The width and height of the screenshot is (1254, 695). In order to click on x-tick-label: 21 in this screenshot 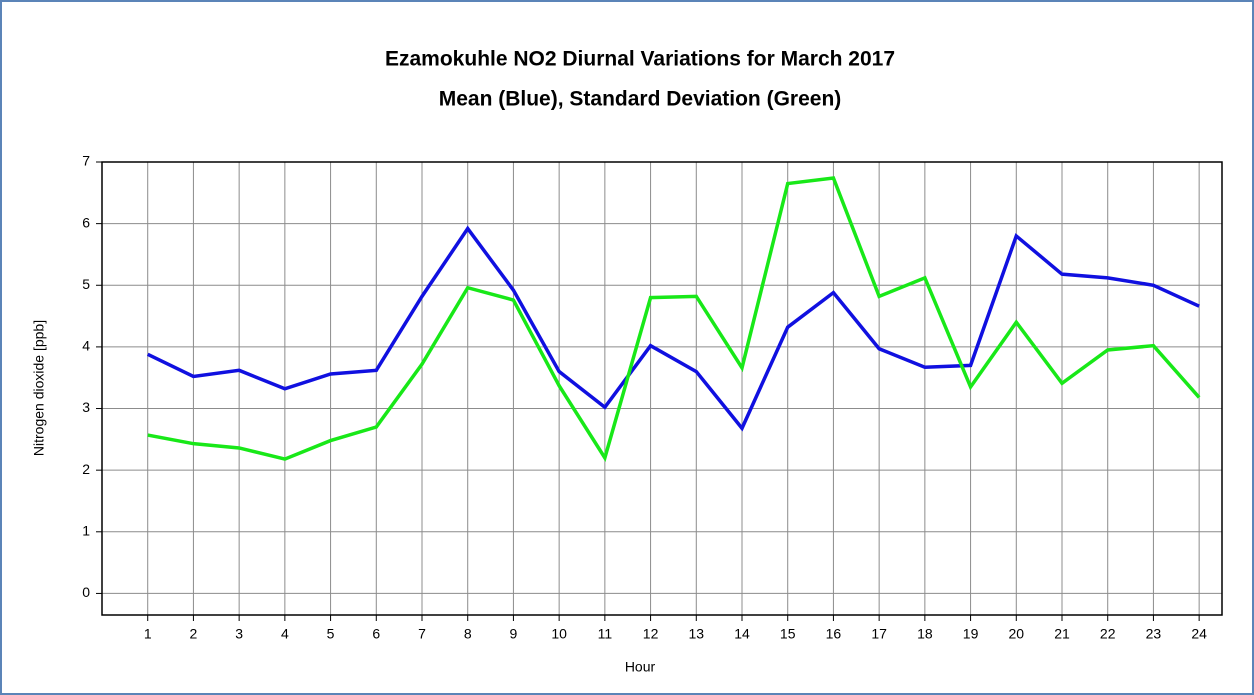, I will do `click(1062, 634)`.